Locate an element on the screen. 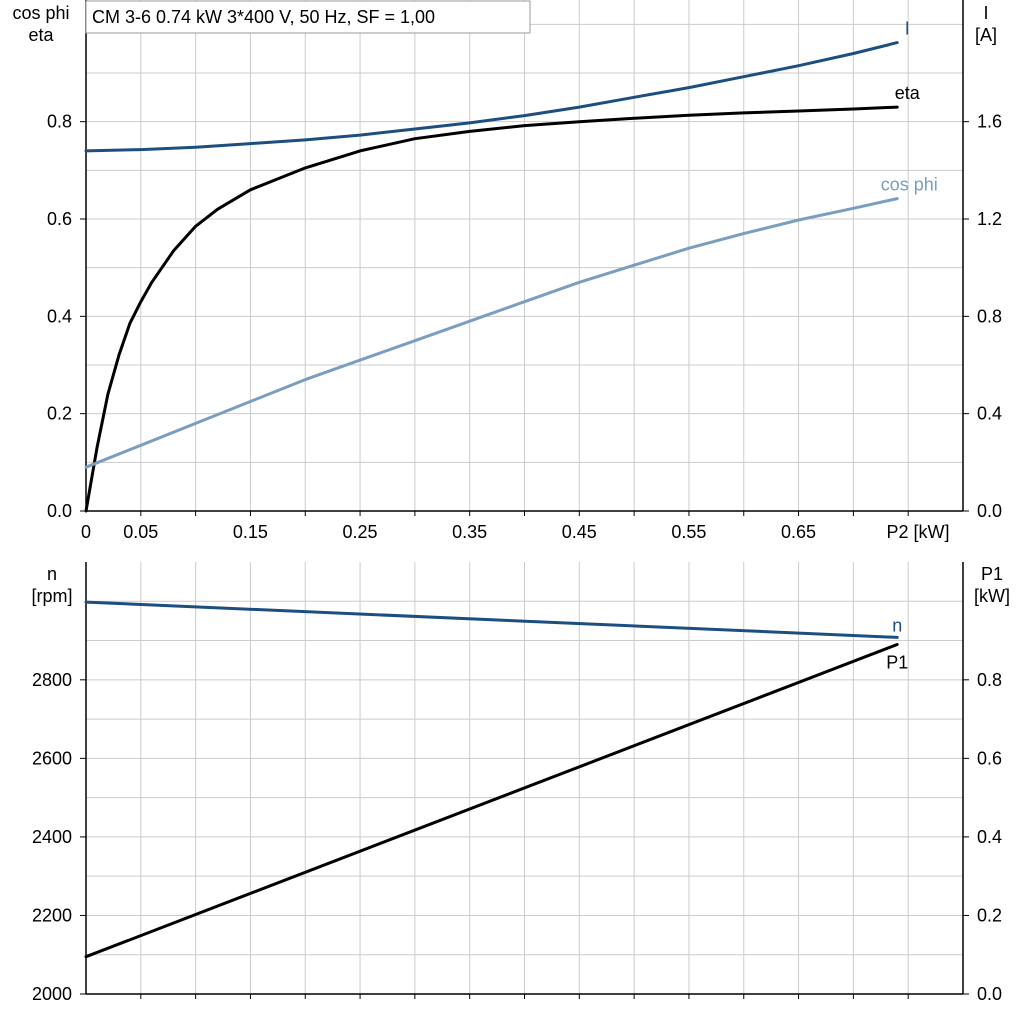  y-left-tick-label: 0.4 is located at coordinates (59, 316).